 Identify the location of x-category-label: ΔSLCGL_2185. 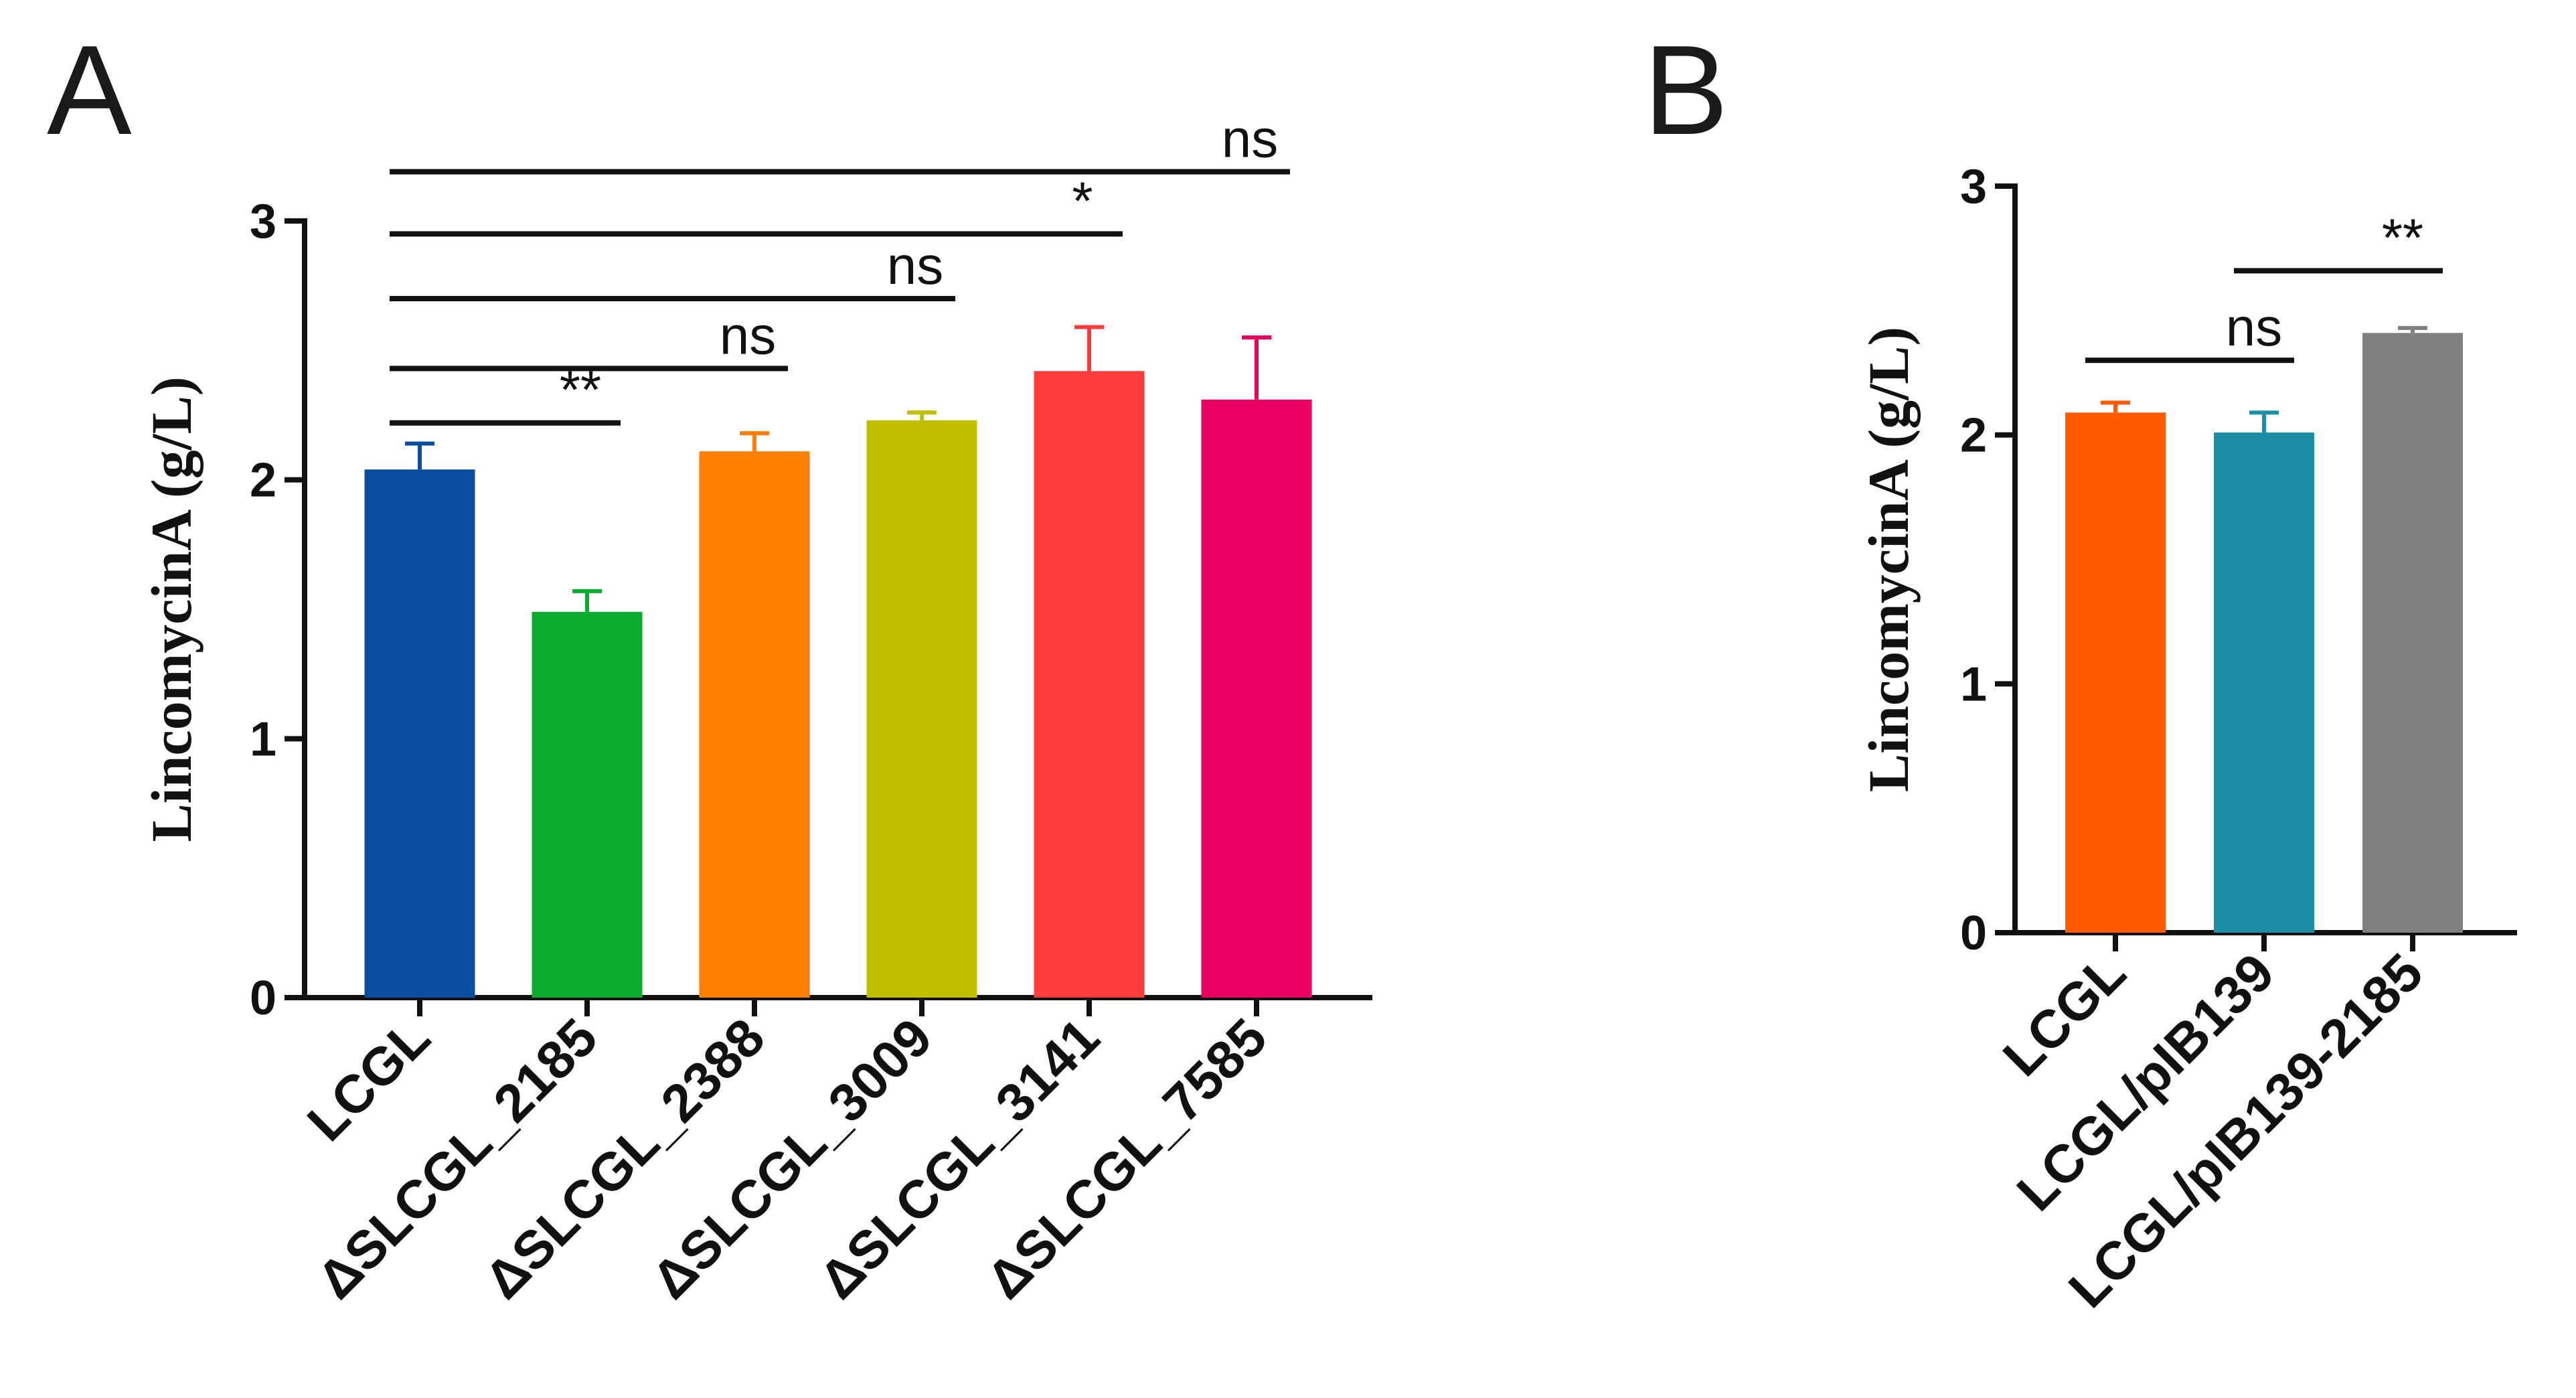
(457, 1158).